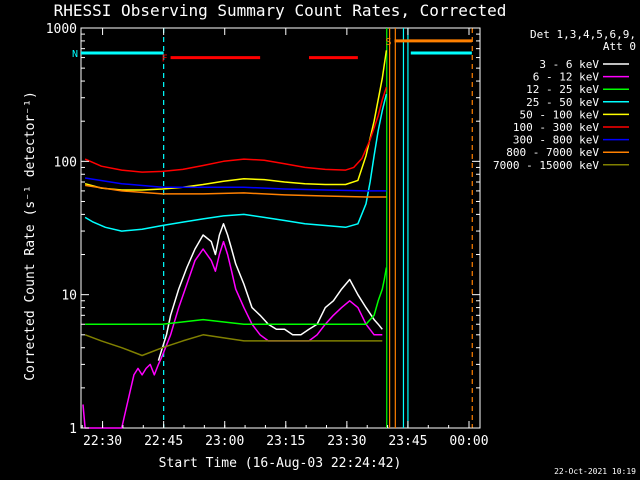  Describe the element at coordinates (468, 441) in the screenshot. I see `x-tick-label: 00:00` at that location.